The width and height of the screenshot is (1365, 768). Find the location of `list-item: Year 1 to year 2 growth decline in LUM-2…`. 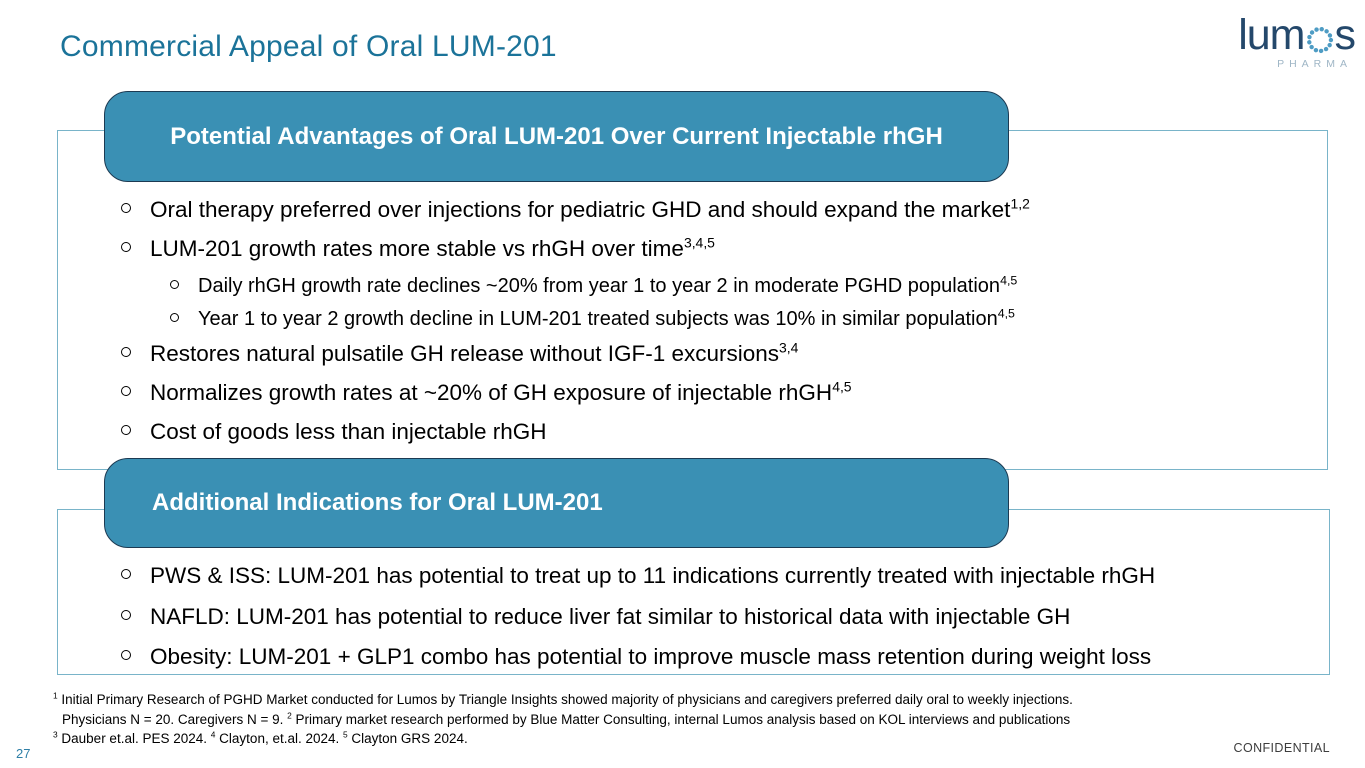

list-item: Year 1 to year 2 growth decline in LUM-2… is located at coordinates (740, 319).